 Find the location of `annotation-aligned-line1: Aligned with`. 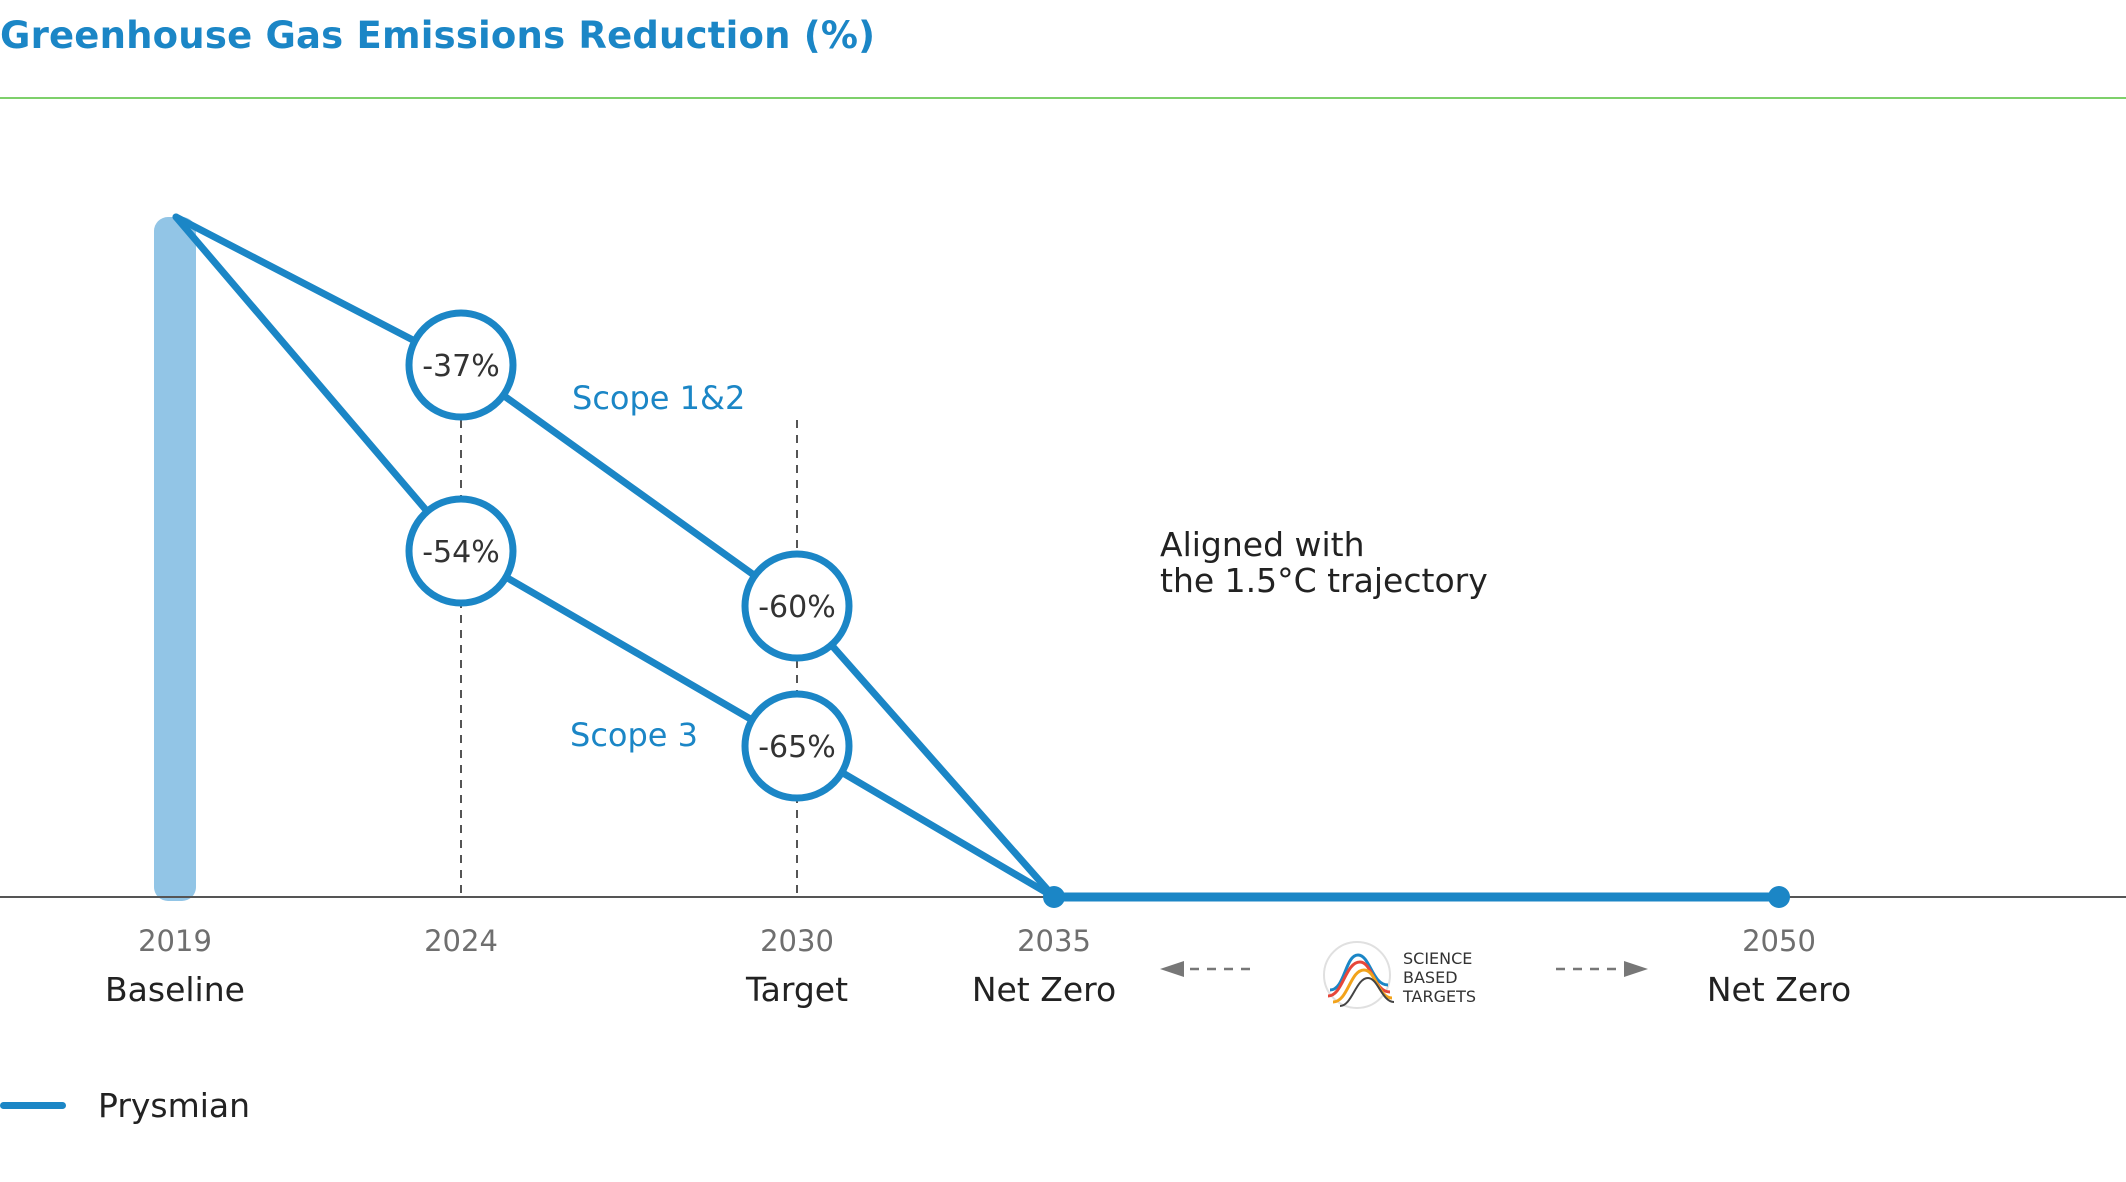

annotation-aligned-line1: Aligned with is located at coordinates (1262, 544).